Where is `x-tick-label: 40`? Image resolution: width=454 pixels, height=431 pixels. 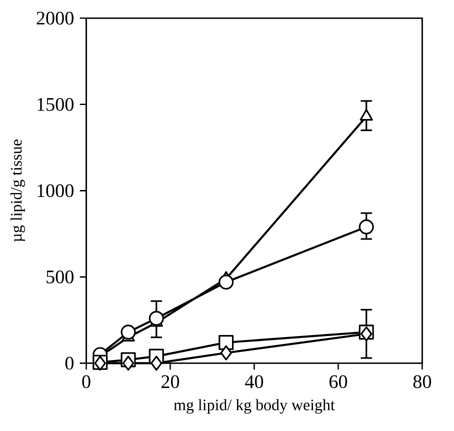
x-tick-label: 40 is located at coordinates (254, 381).